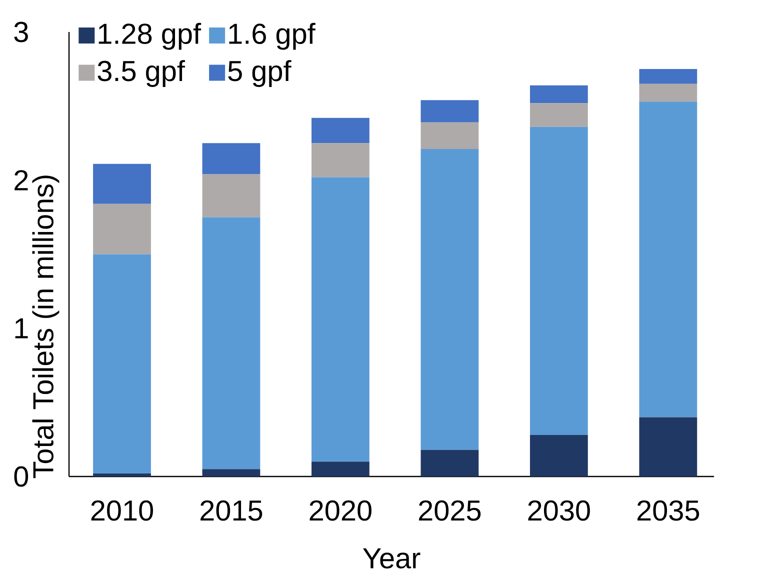 The height and width of the screenshot is (585, 767). I want to click on x-tick-label: 2035, so click(668, 510).